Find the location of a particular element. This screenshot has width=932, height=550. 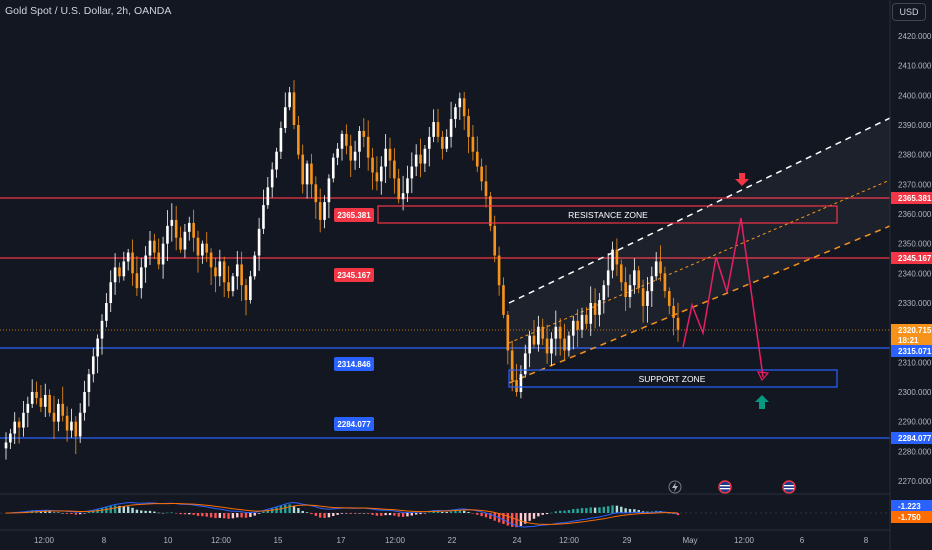

level-label-2345-text: 2345.167 is located at coordinates (354, 275).